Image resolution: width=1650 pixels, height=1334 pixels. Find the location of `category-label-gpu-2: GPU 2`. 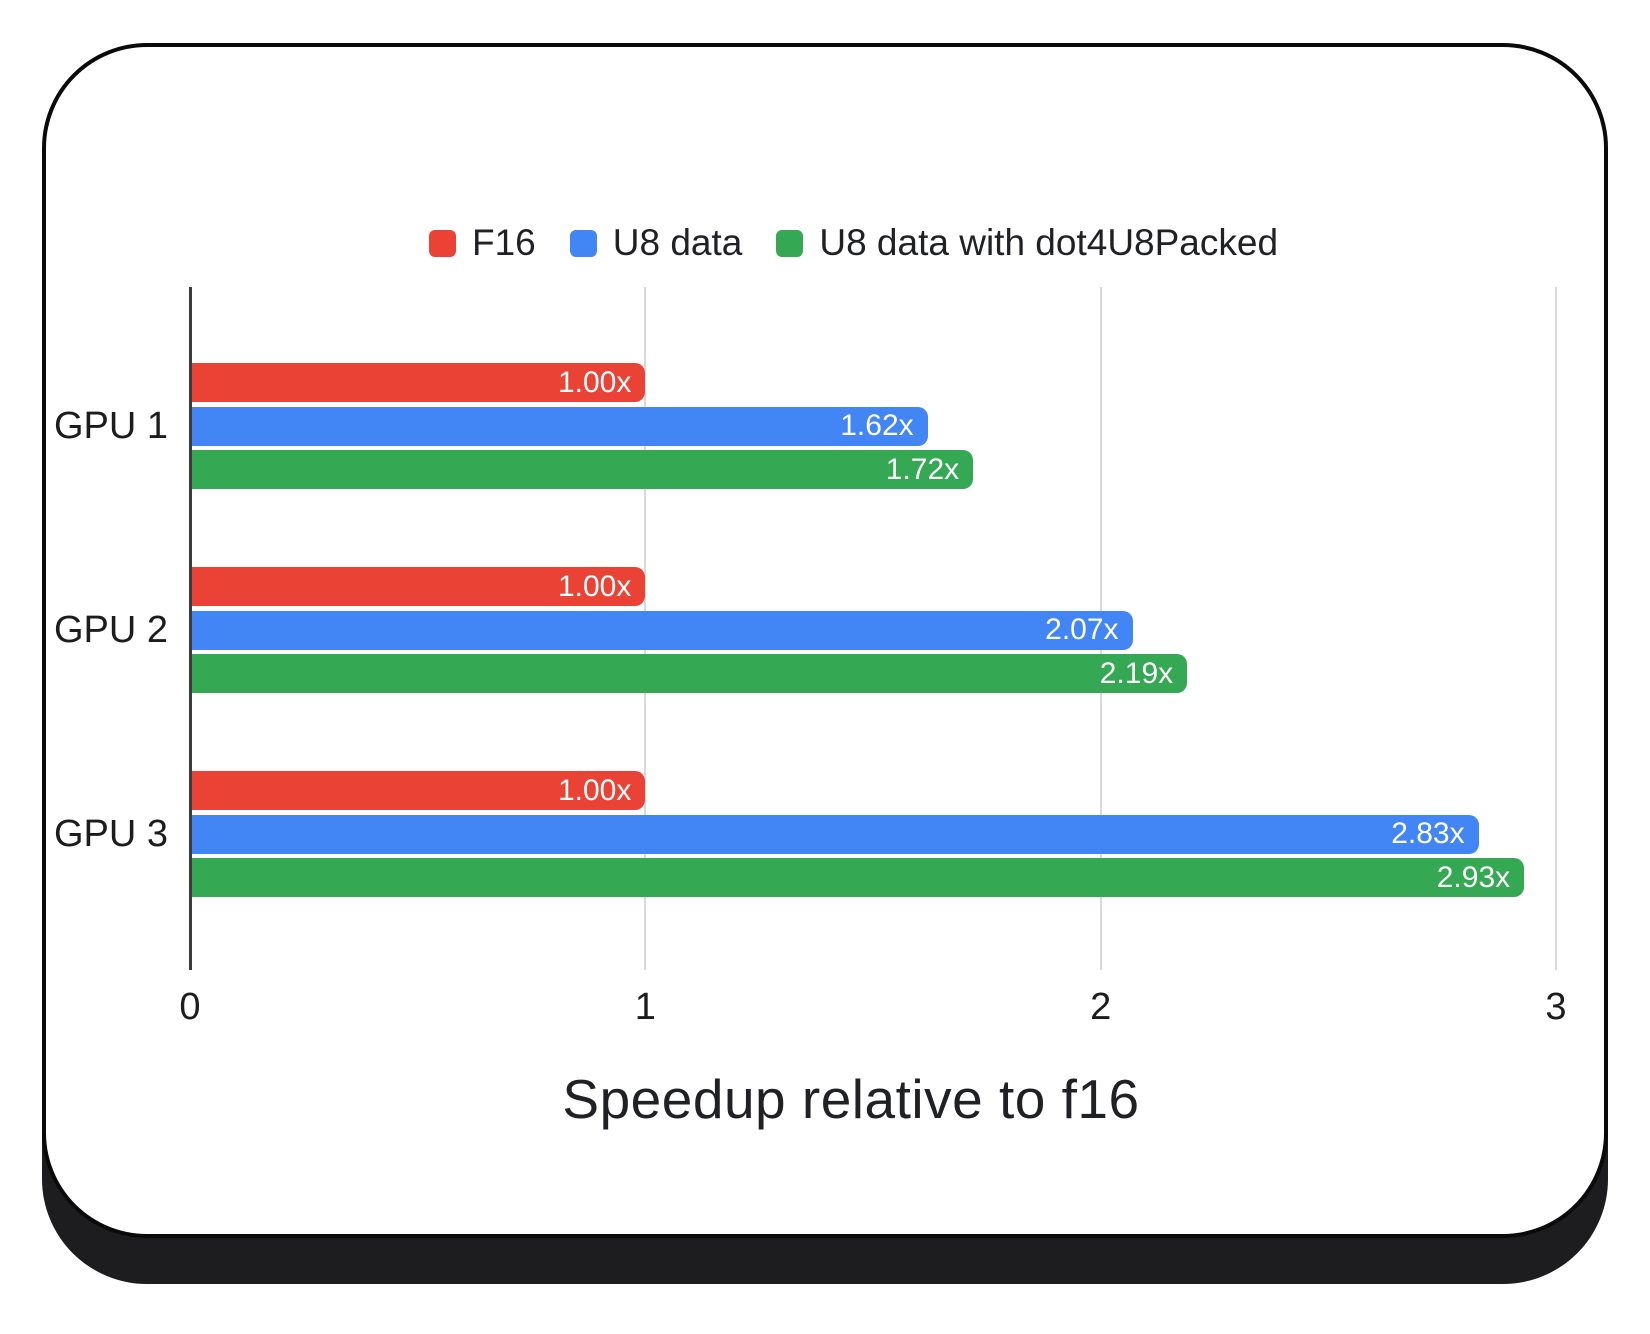

category-label-gpu-2: GPU 2 is located at coordinates (110, 630).